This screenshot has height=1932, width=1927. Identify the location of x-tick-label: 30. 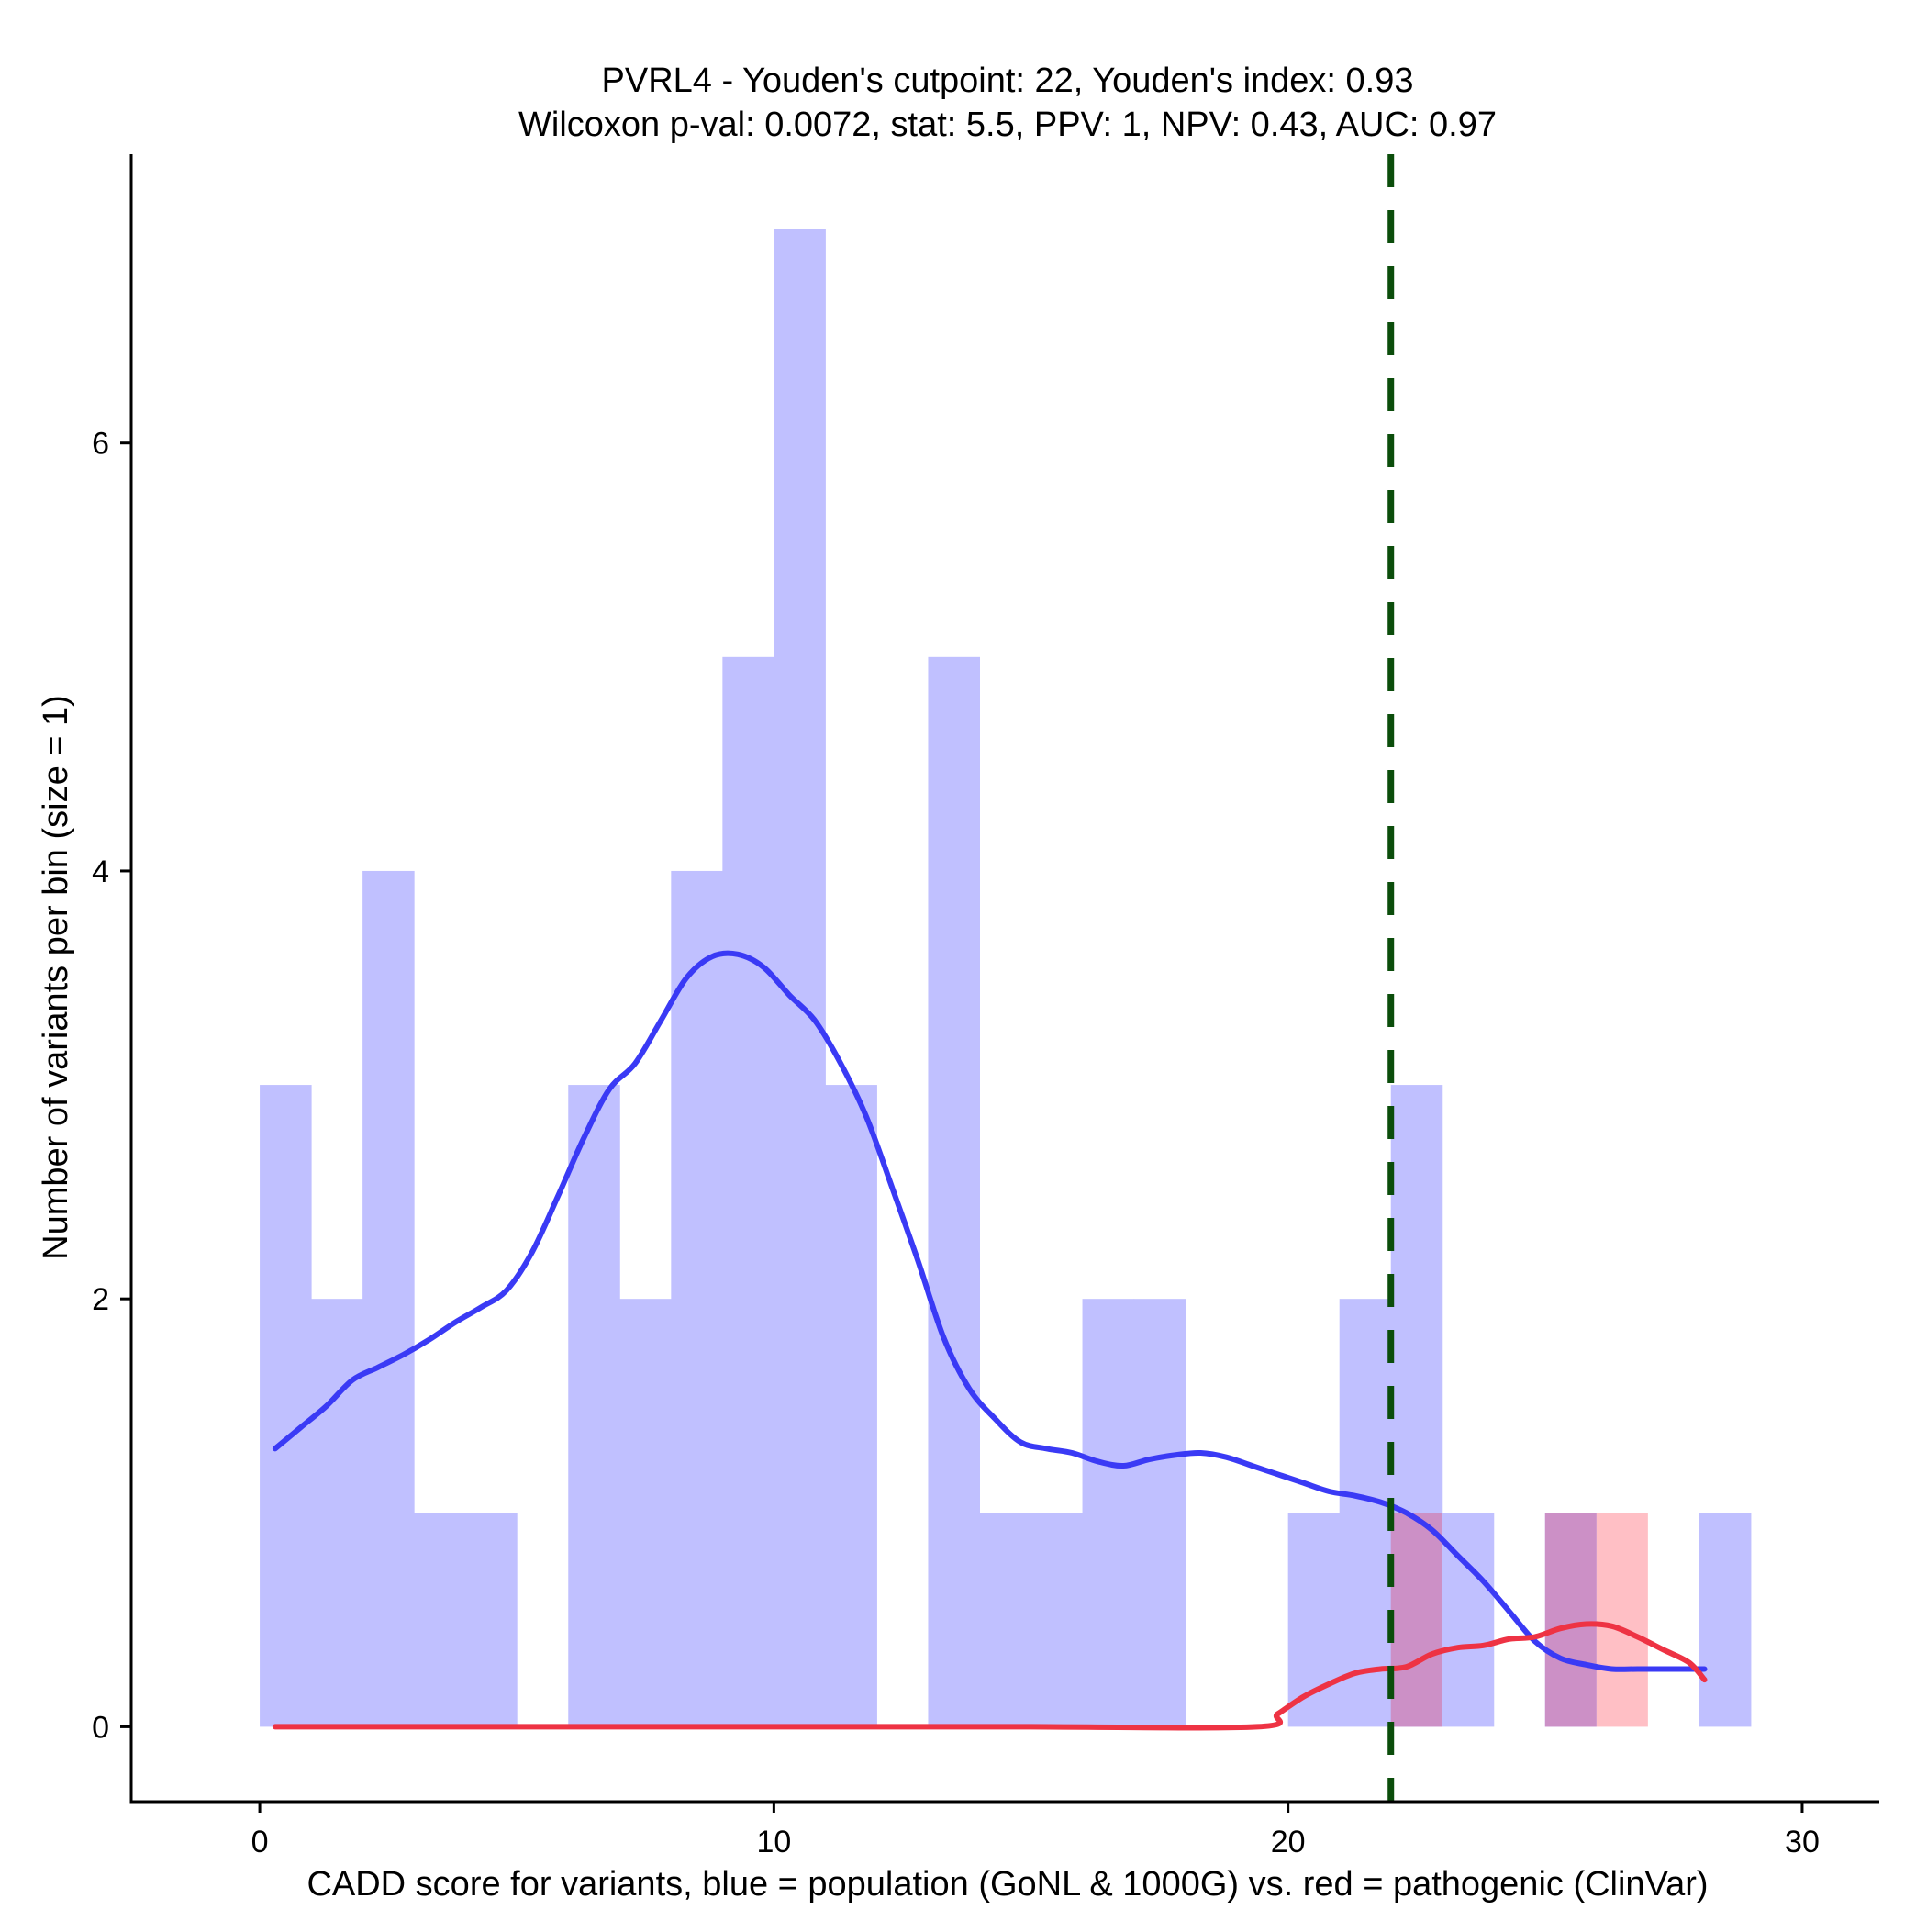
(1802, 1842).